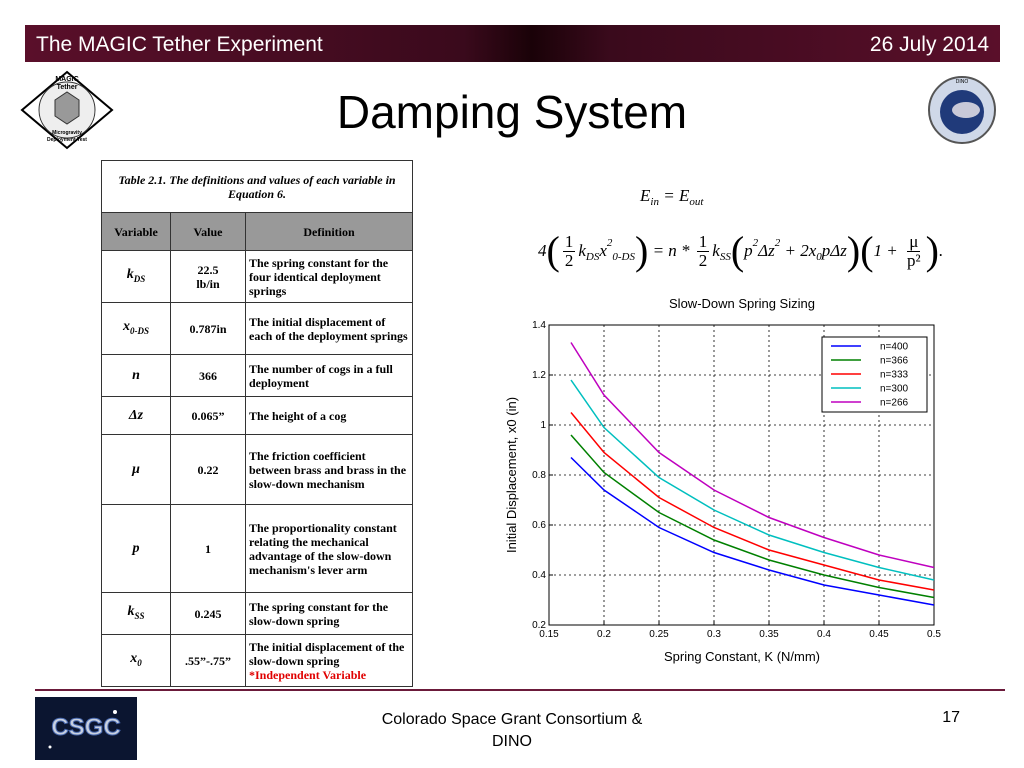  Describe the element at coordinates (139, 278) in the screenshot. I see `subscript: DS` at that location.